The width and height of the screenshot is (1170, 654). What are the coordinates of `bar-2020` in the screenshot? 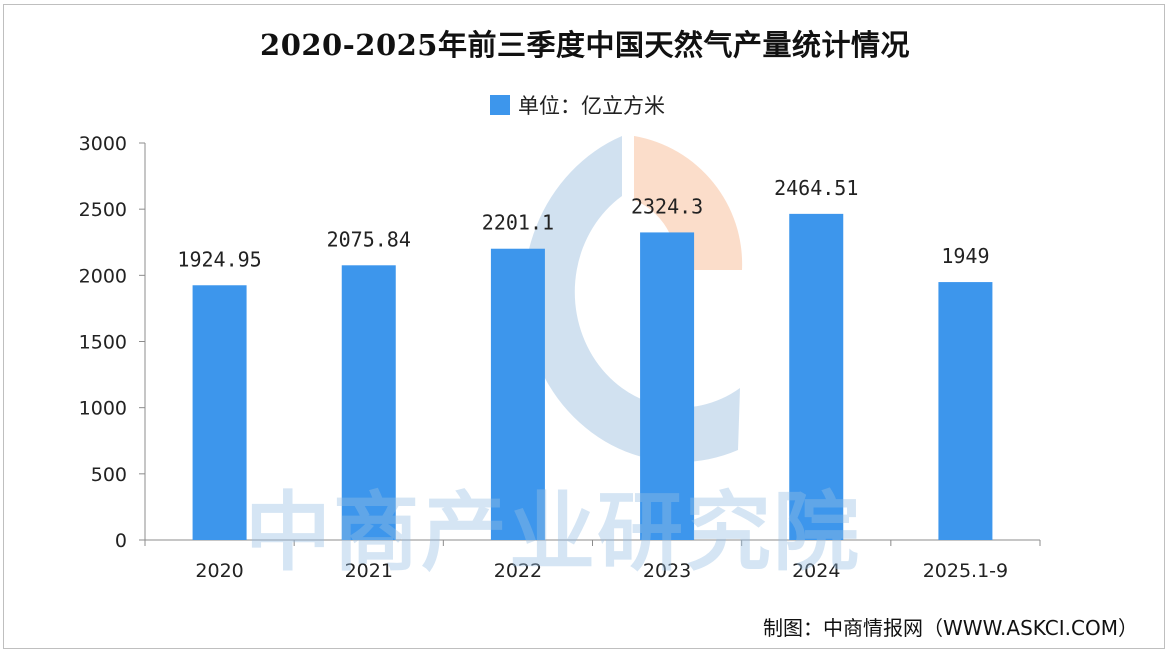 It's located at (219, 412).